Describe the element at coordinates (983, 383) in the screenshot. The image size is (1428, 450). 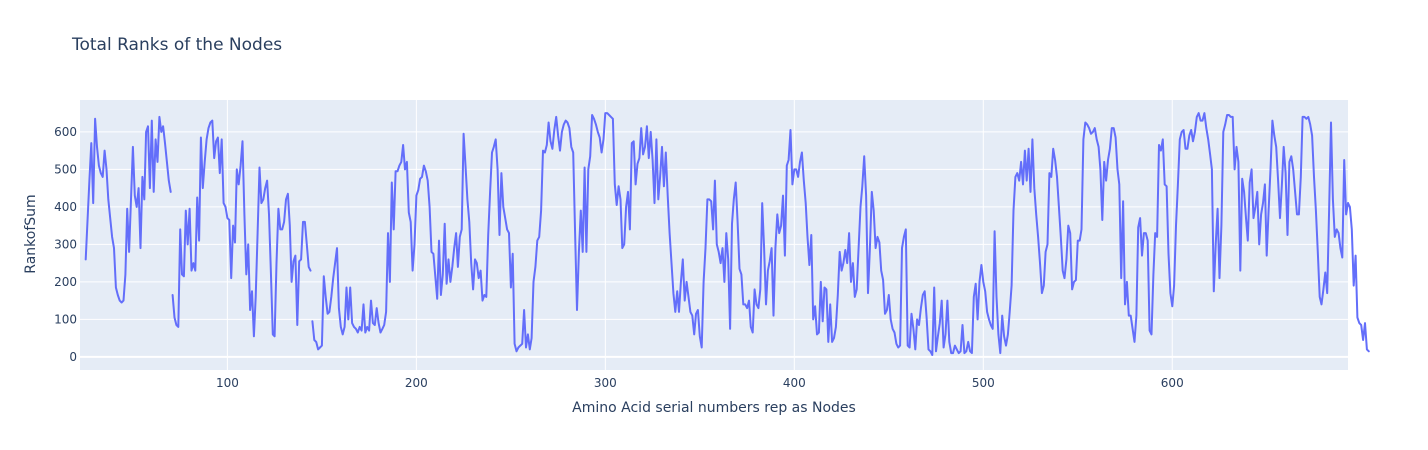
I see `x-tick-label: 500` at that location.